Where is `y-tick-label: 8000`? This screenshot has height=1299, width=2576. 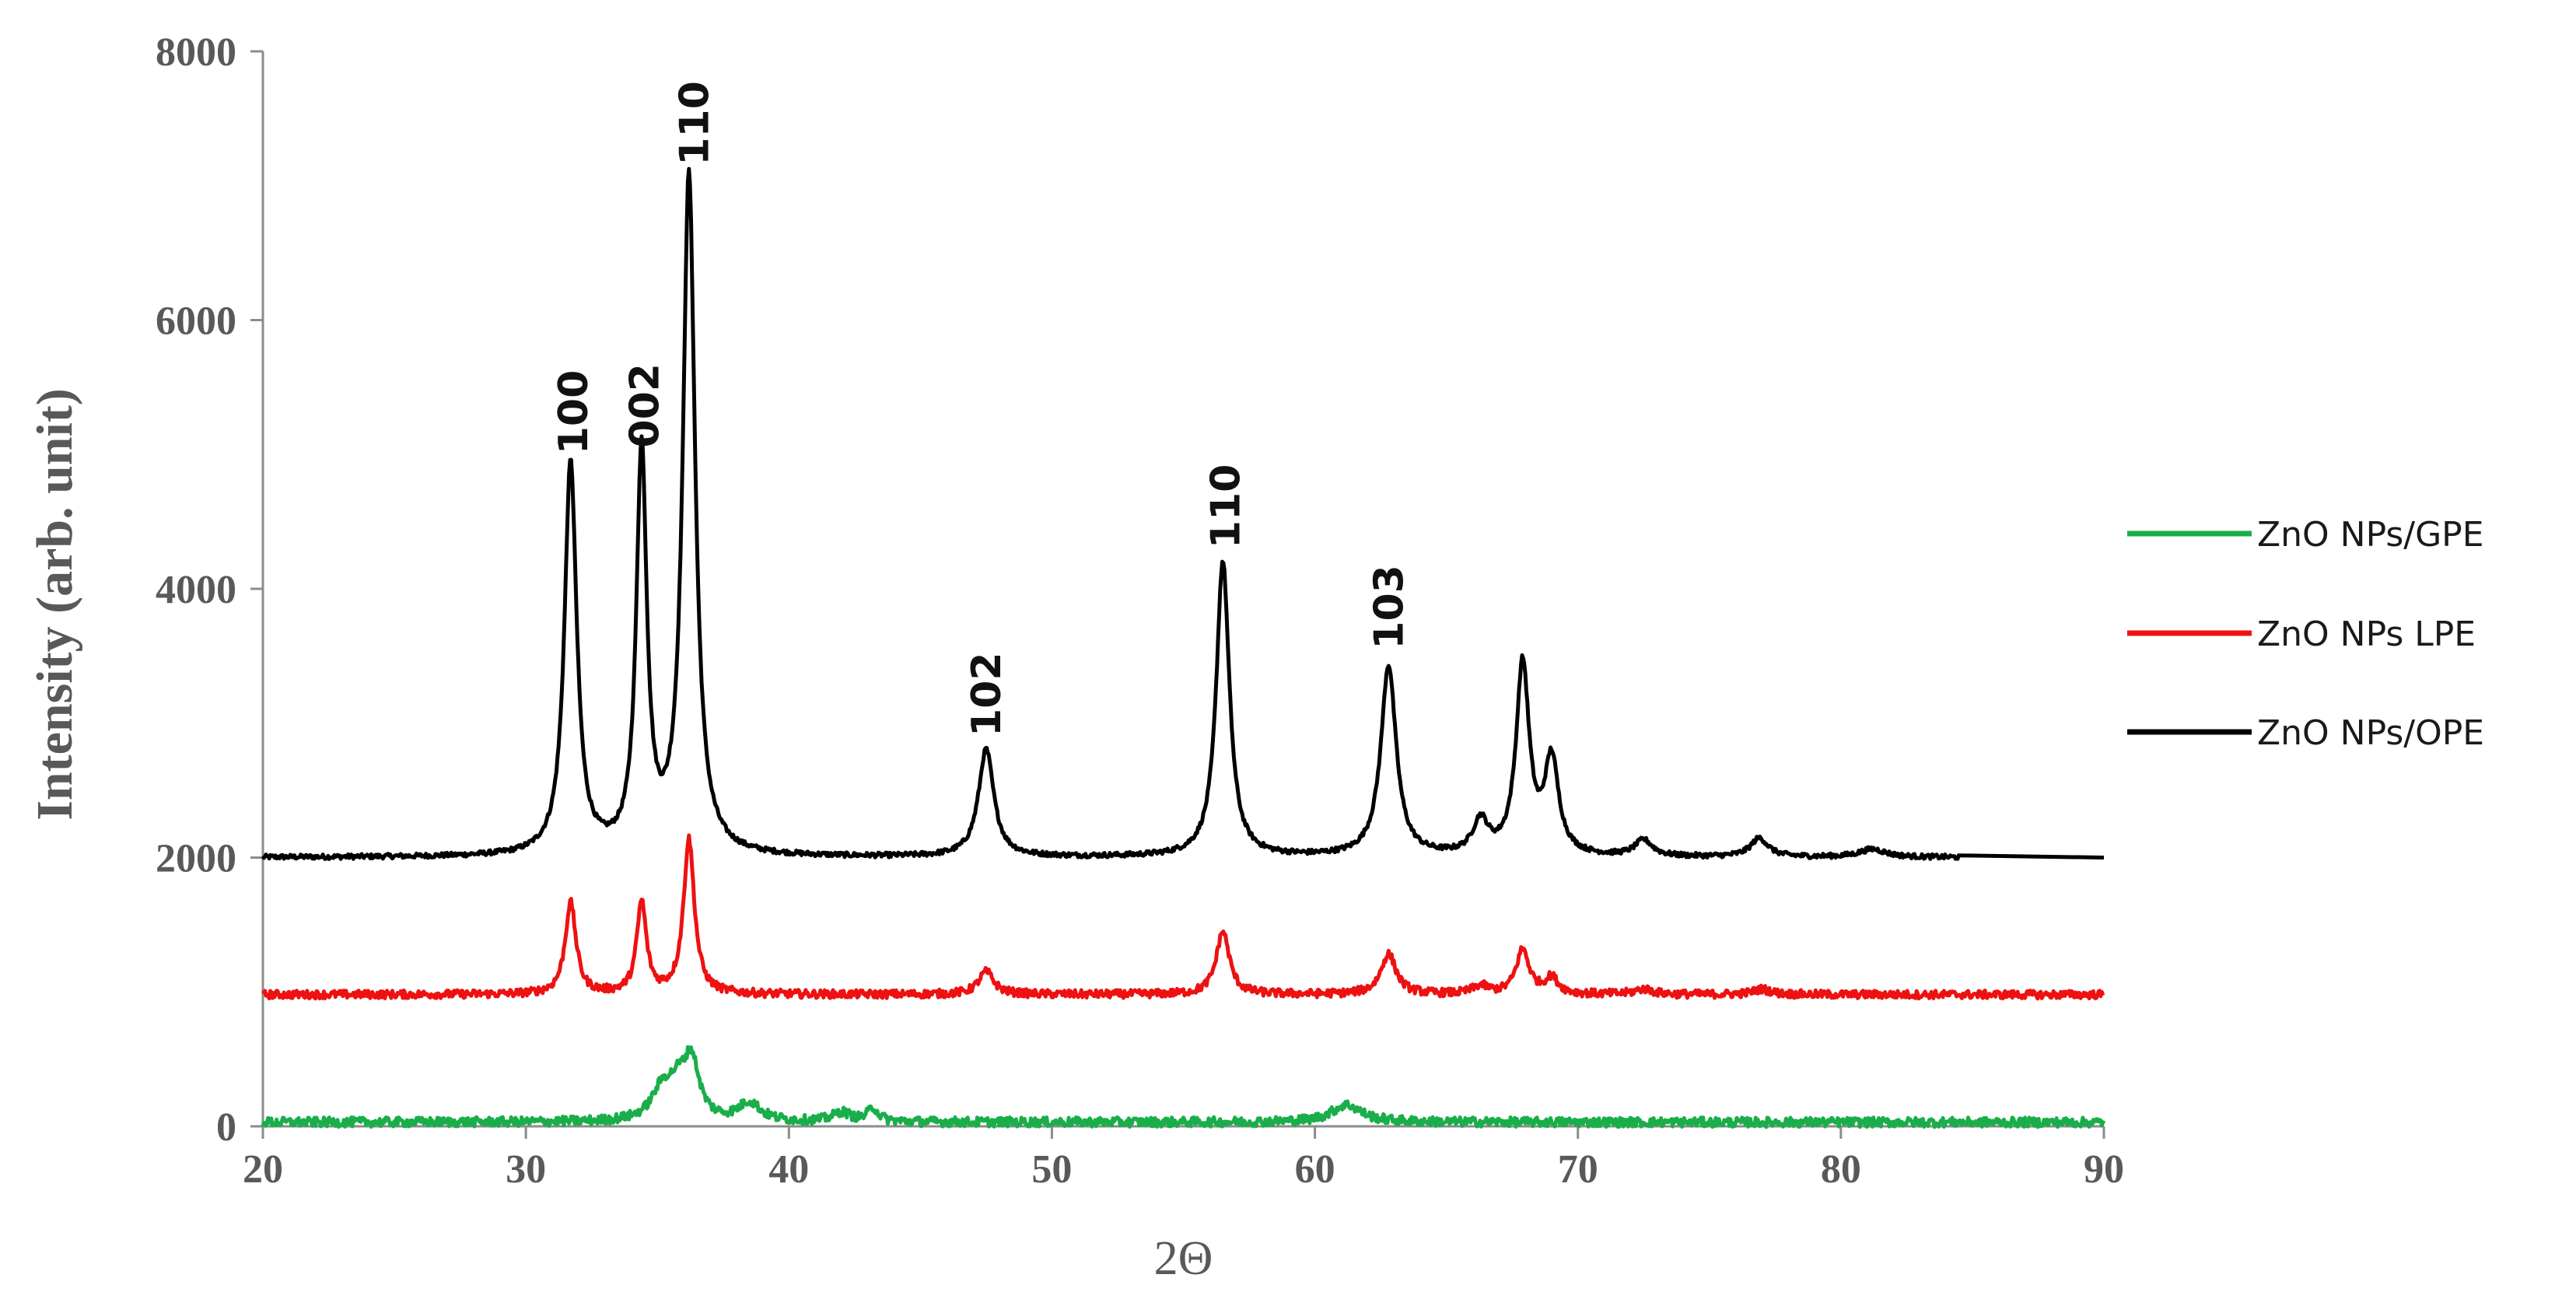 y-tick-label: 8000 is located at coordinates (196, 52).